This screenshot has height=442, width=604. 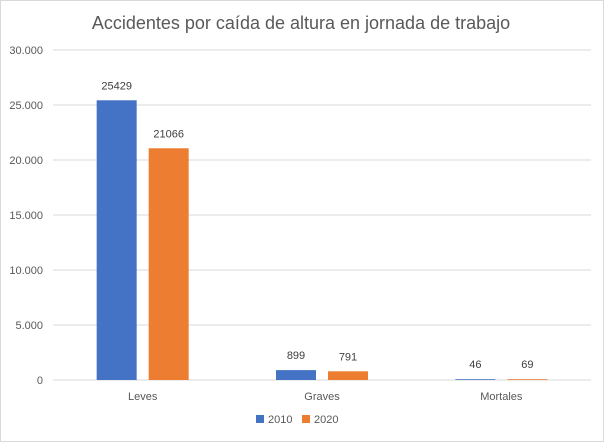 What do you see at coordinates (348, 375) in the screenshot?
I see `bar-graves-2020` at bounding box center [348, 375].